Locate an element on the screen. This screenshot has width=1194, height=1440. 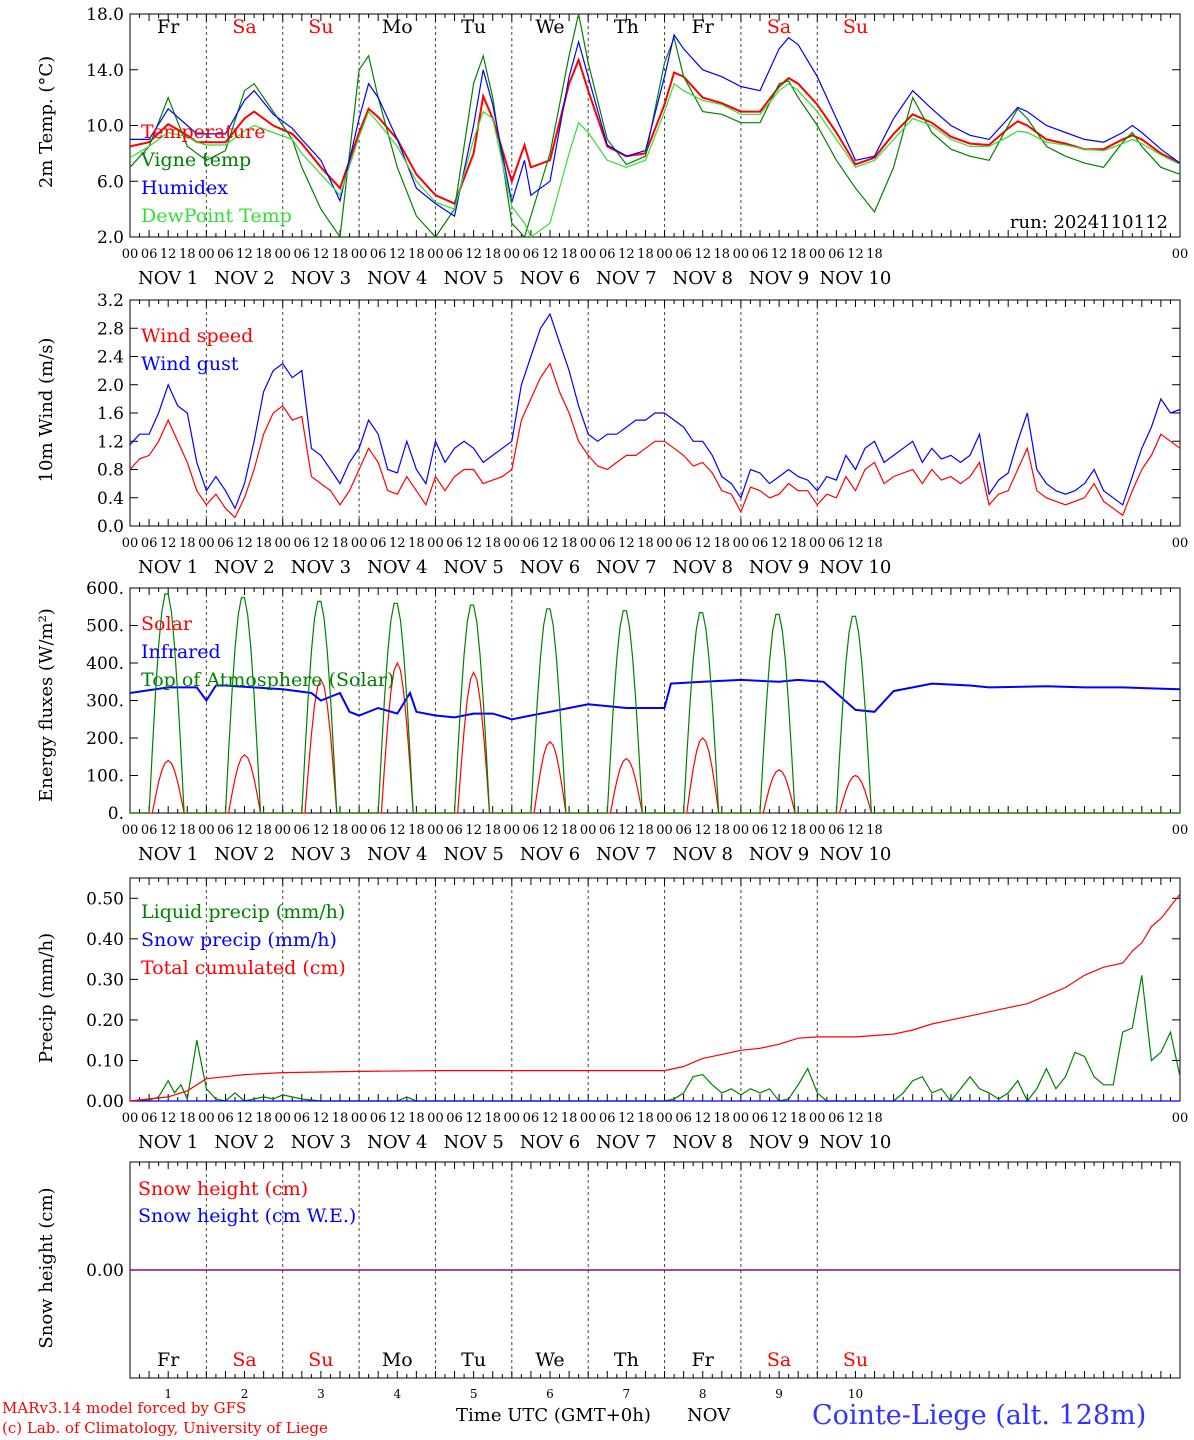
day-name: Fr is located at coordinates (703, 27).